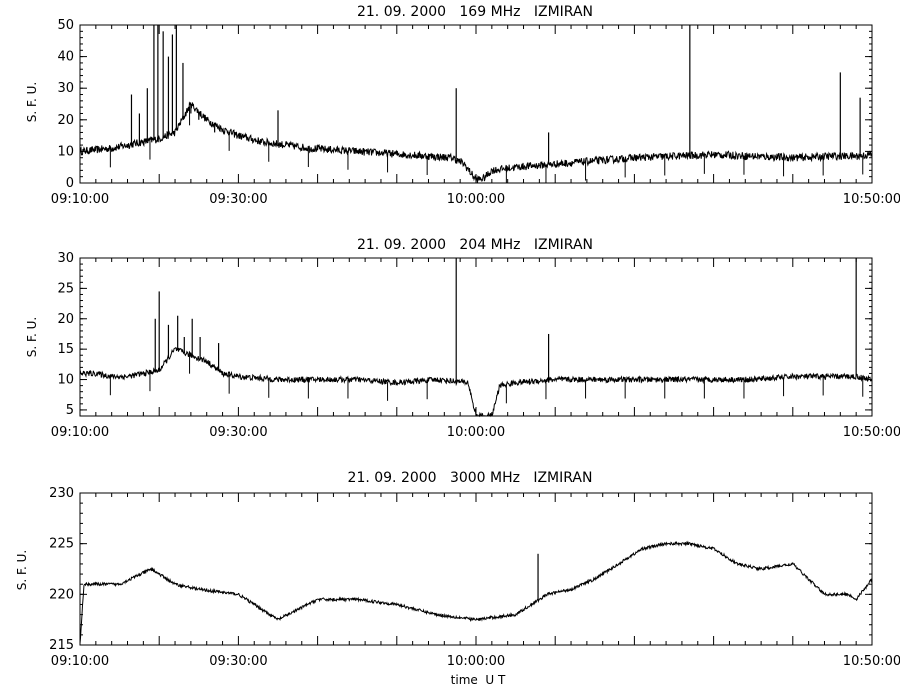 The height and width of the screenshot is (700, 900). What do you see at coordinates (61, 645) in the screenshot?
I see `y-tick-label: 215` at bounding box center [61, 645].